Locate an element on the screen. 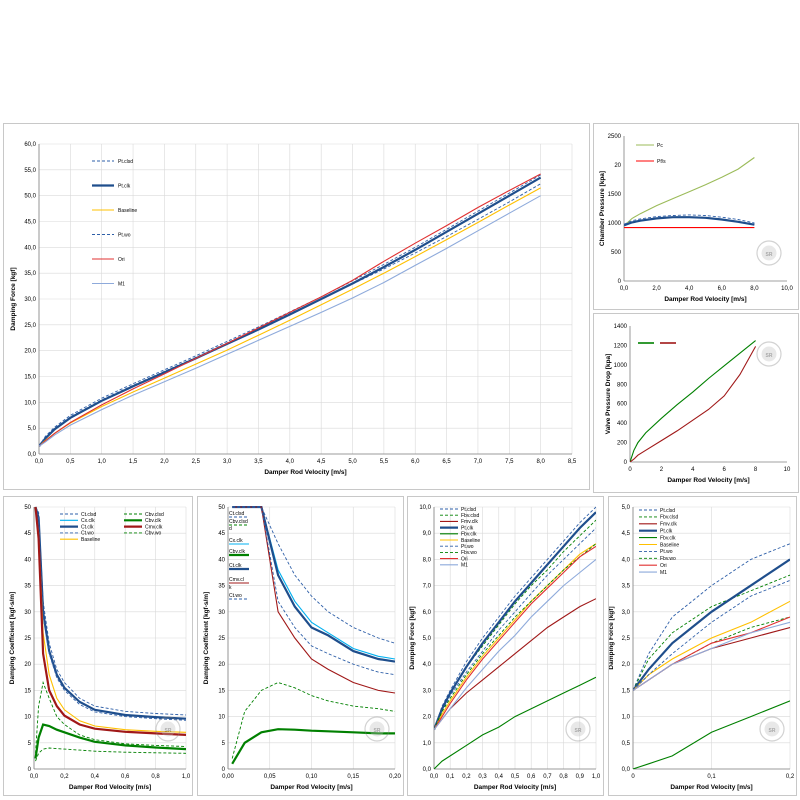 This screenshot has height=800, width=800. x-tick-label: 0,4 is located at coordinates (95, 777).